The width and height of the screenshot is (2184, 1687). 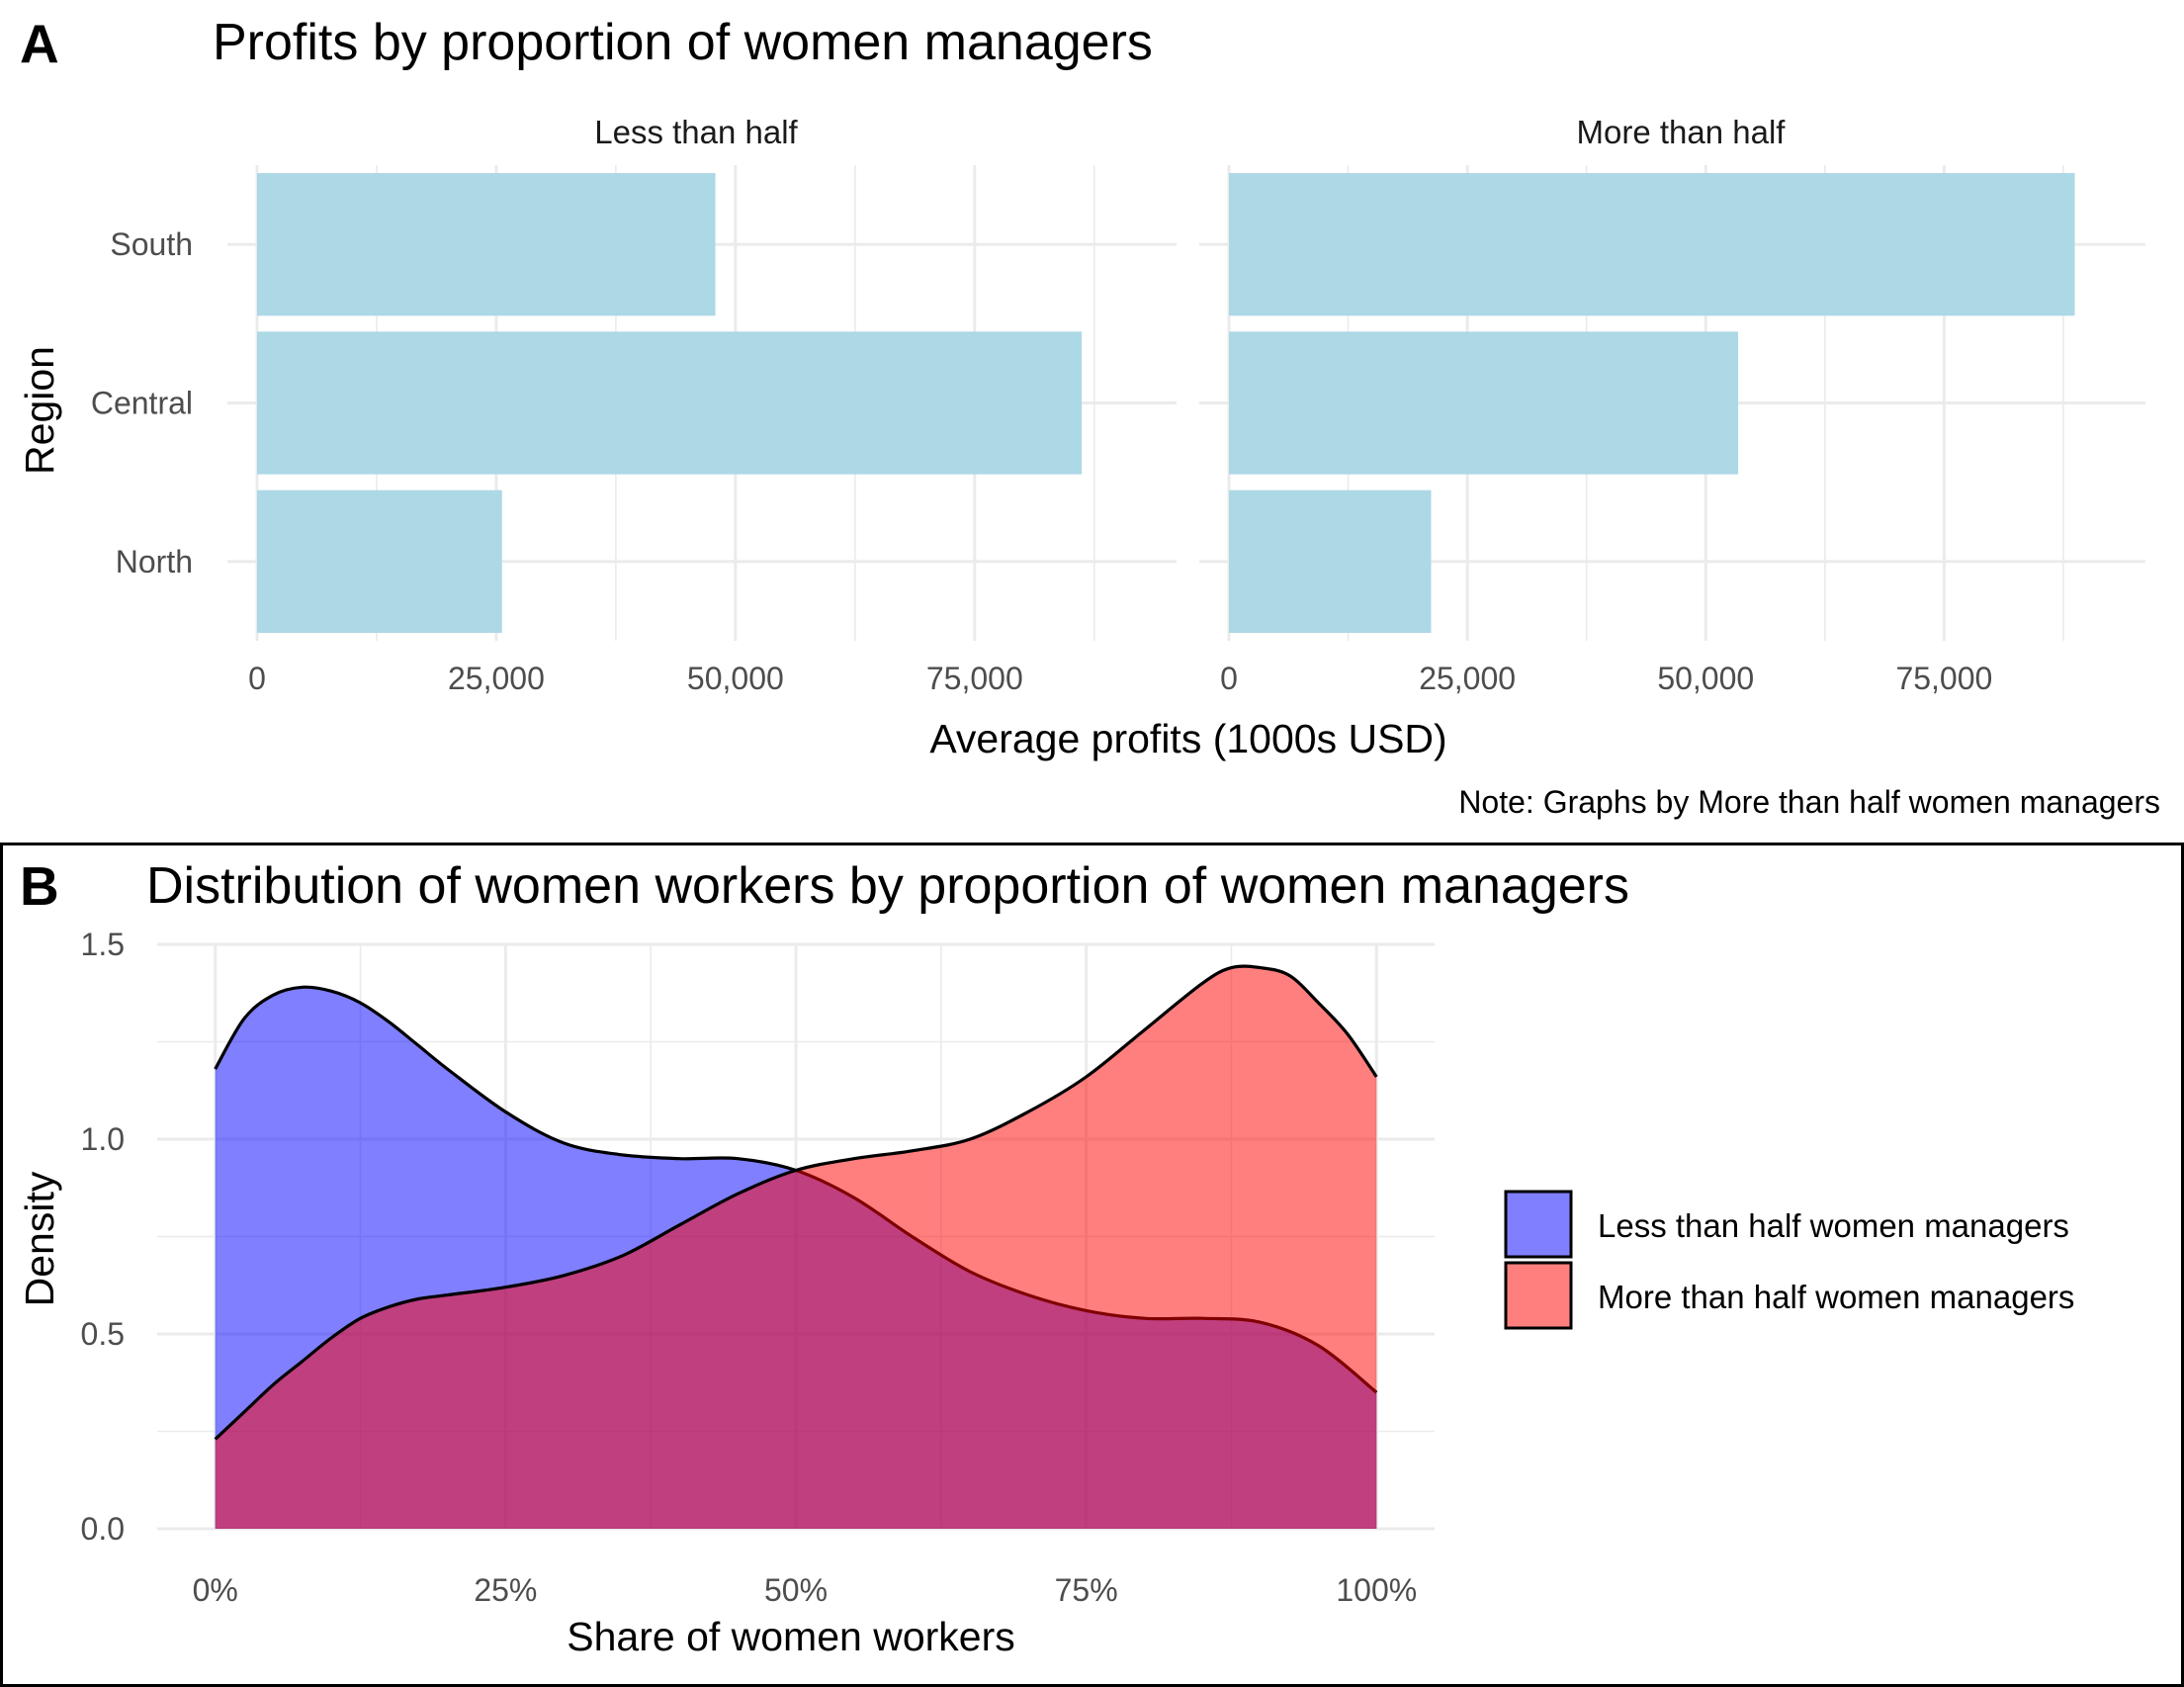 I want to click on y-tick-label-north: North, so click(x=154, y=561).